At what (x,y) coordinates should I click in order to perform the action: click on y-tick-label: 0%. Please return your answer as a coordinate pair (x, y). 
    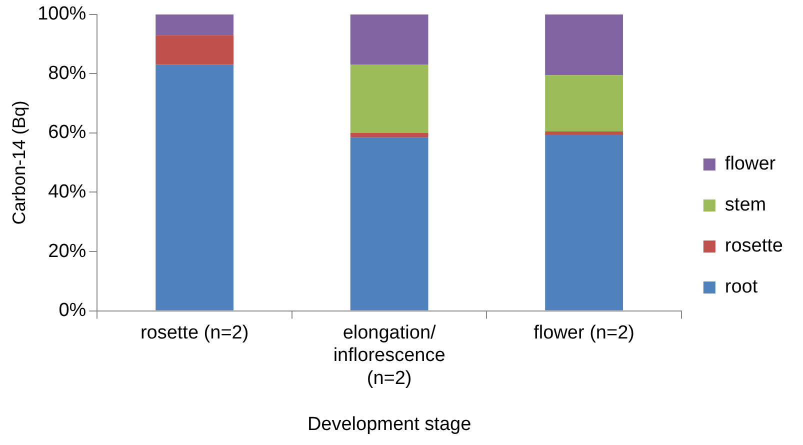
    Looking at the image, I should click on (72, 311).